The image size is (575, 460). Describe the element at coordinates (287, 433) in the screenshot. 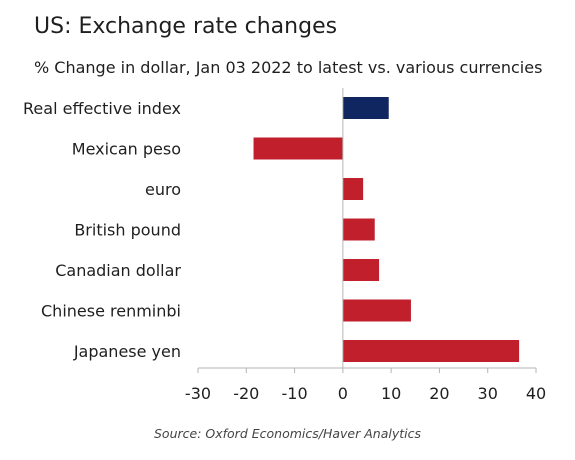

I see `chart-source: Source: Oxford Economics/Haver Analytics` at that location.